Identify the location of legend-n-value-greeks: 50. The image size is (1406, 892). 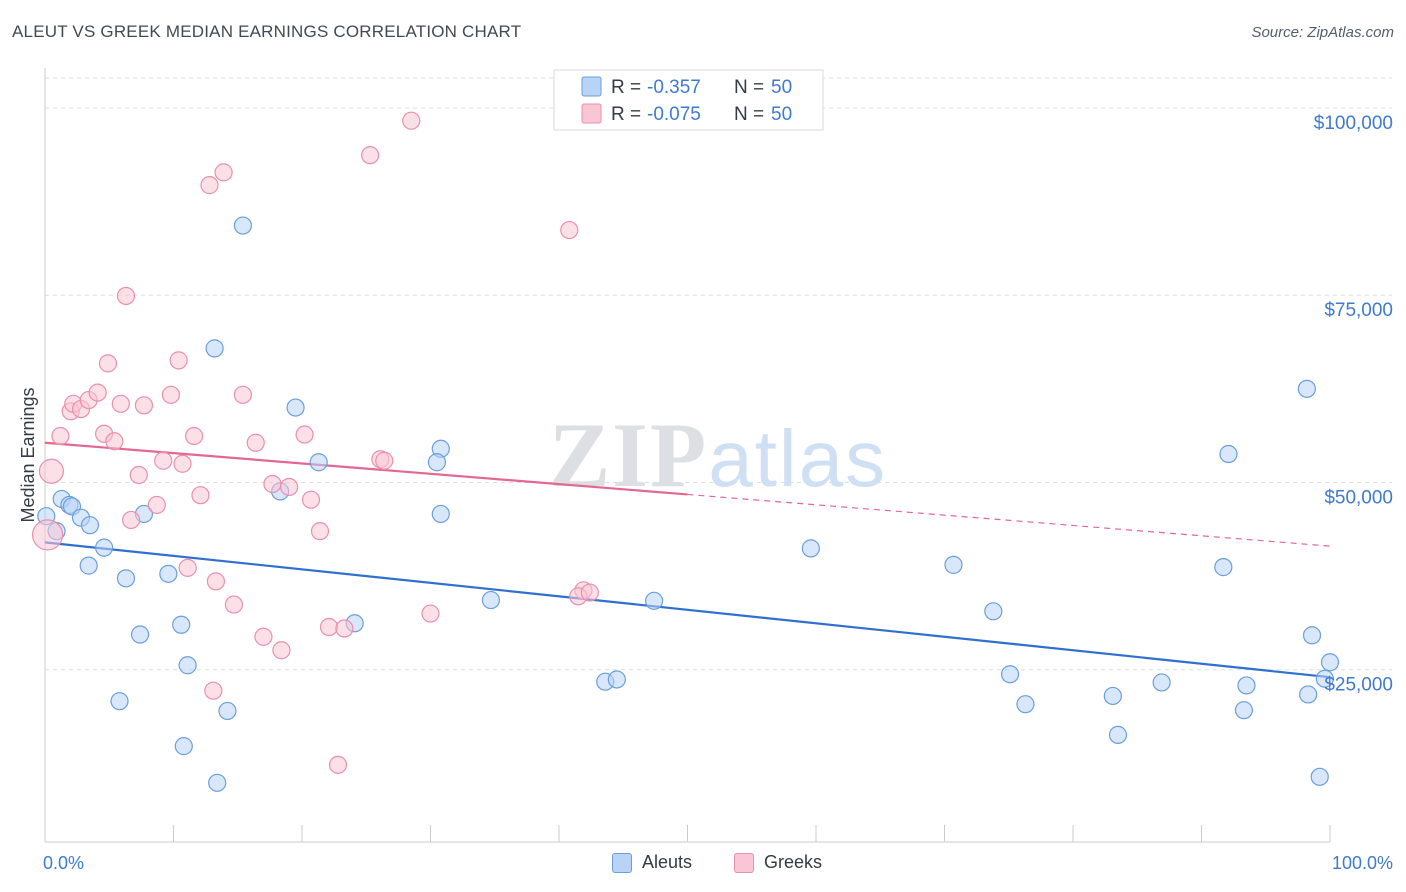
(781, 114).